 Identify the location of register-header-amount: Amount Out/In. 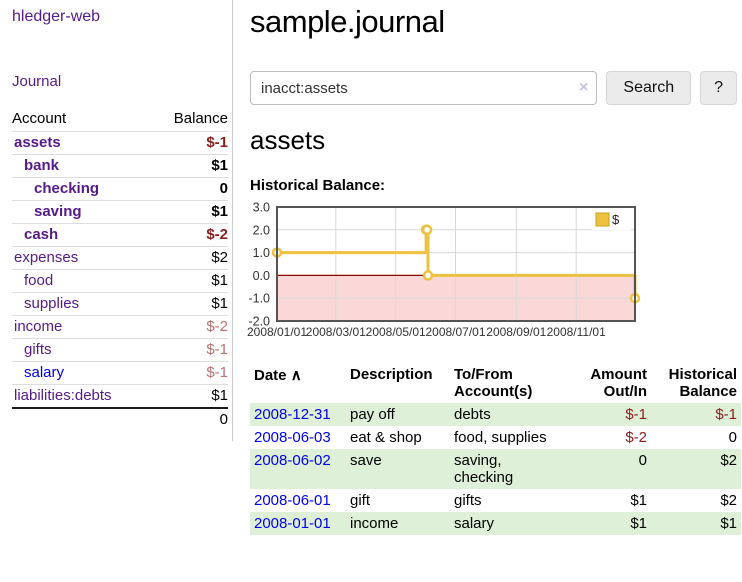
(618, 383).